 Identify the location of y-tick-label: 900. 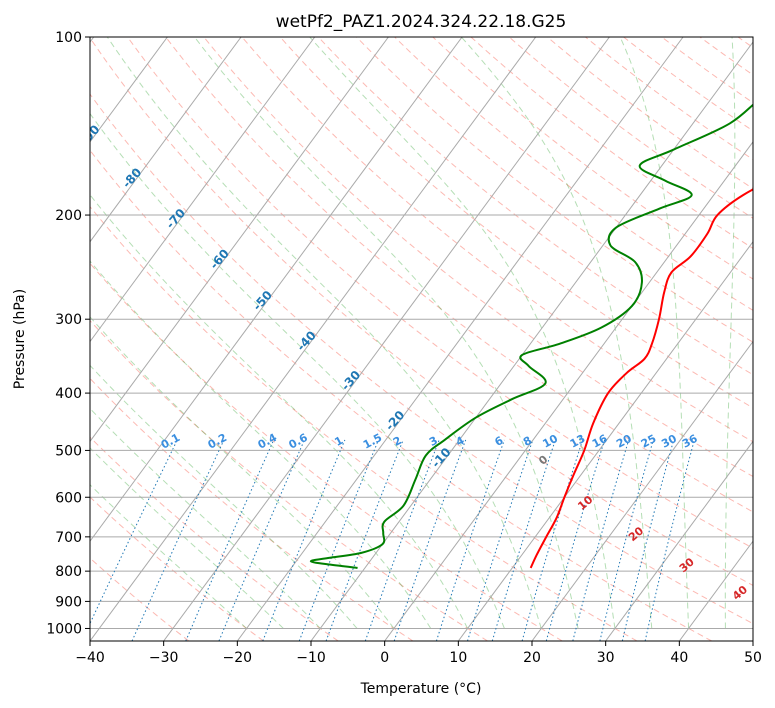
(68, 602).